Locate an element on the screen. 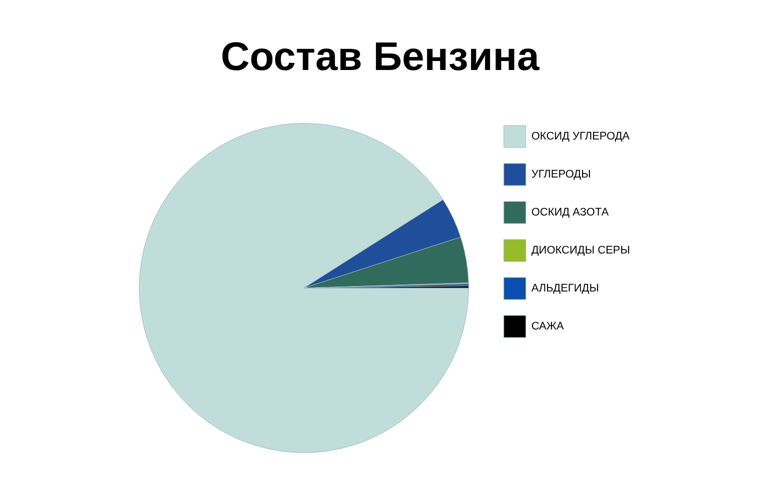 This screenshot has height=493, width=760. legend-label: ОСКИД АЗОТА is located at coordinates (570, 212).